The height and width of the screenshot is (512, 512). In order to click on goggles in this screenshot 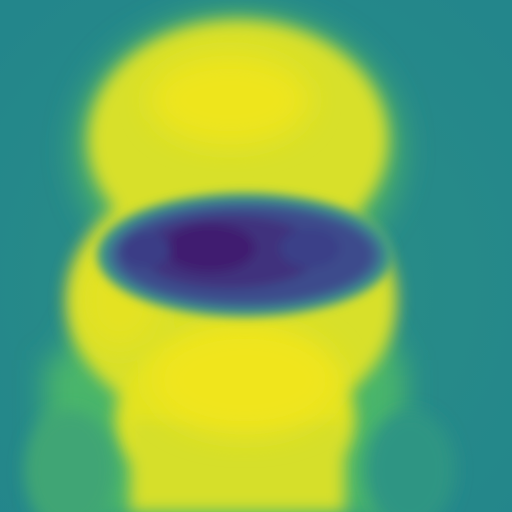, I will do `click(245, 255)`.